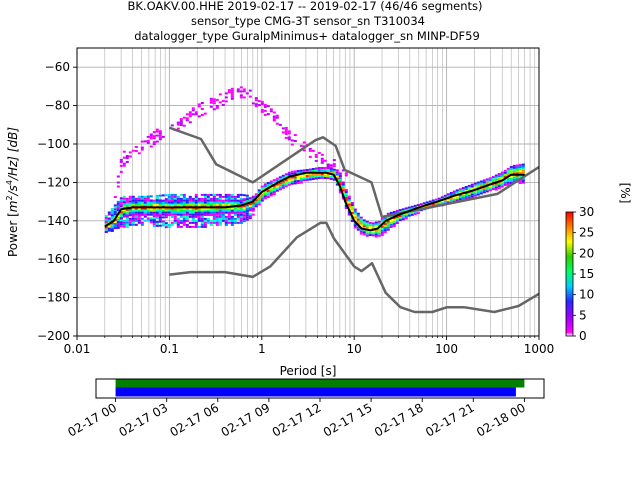 The height and width of the screenshot is (480, 640). I want to click on y-tick-label: −200, so click(53, 336).